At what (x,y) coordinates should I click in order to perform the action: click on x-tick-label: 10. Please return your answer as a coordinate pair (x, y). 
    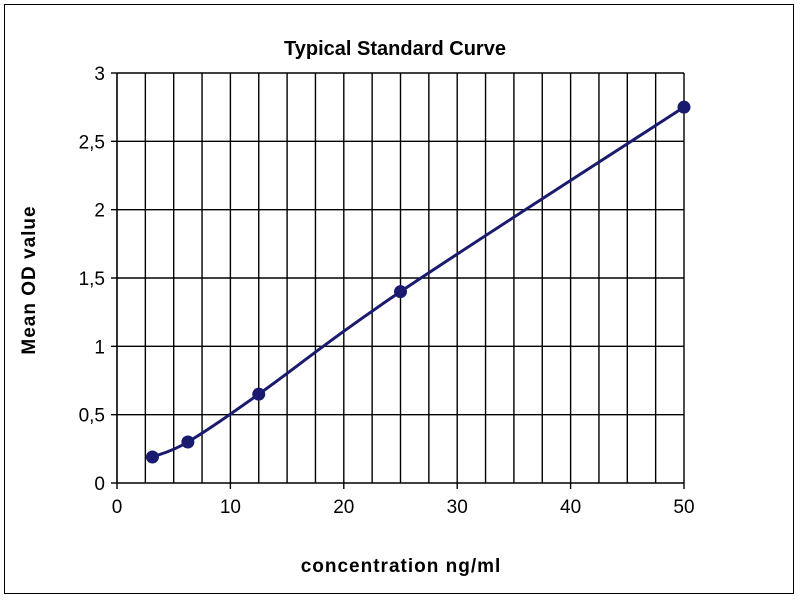
    Looking at the image, I should click on (230, 507).